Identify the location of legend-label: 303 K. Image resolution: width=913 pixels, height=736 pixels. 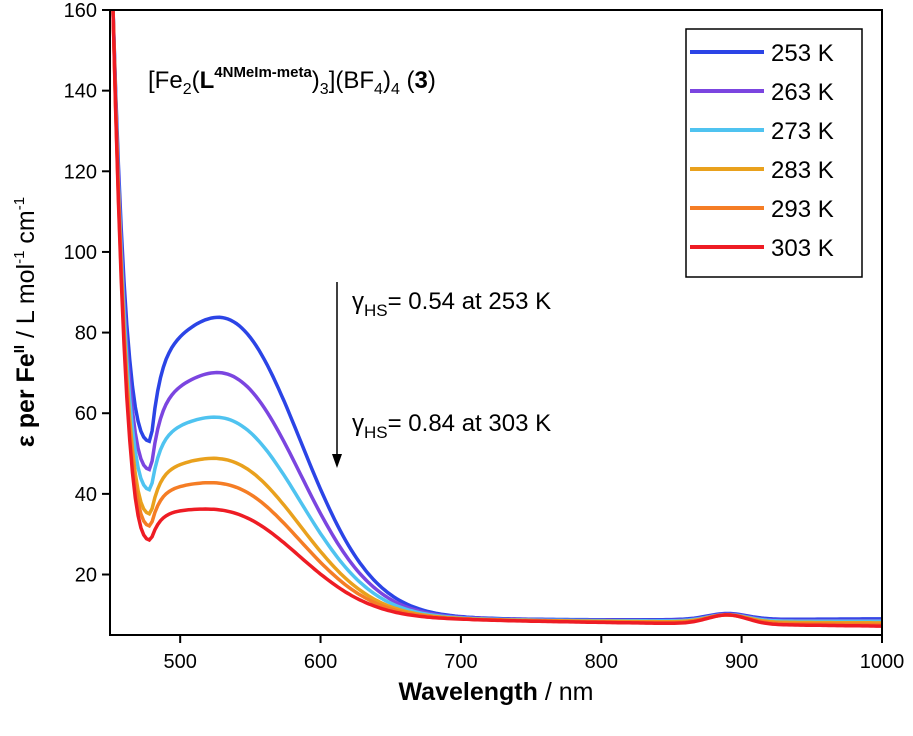
(802, 248).